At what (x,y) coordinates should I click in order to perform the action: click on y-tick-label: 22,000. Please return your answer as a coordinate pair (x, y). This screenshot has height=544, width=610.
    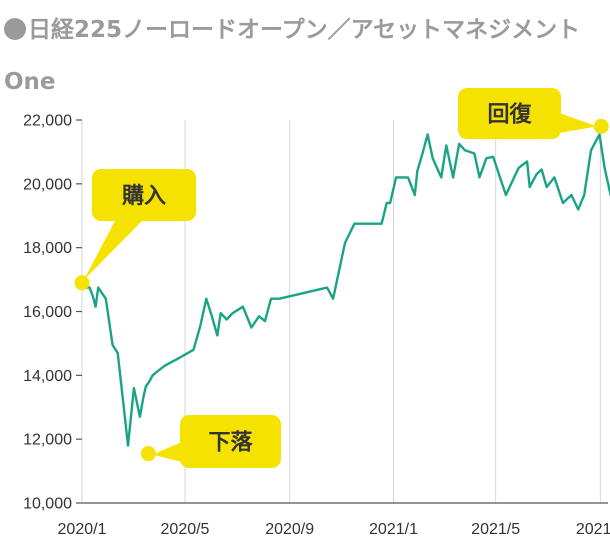
    Looking at the image, I should click on (47, 121).